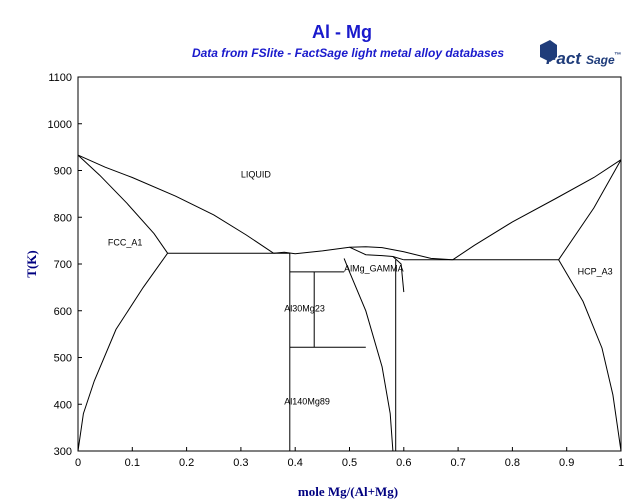  What do you see at coordinates (63, 405) in the screenshot?
I see `y-tick-label-1: 400` at bounding box center [63, 405].